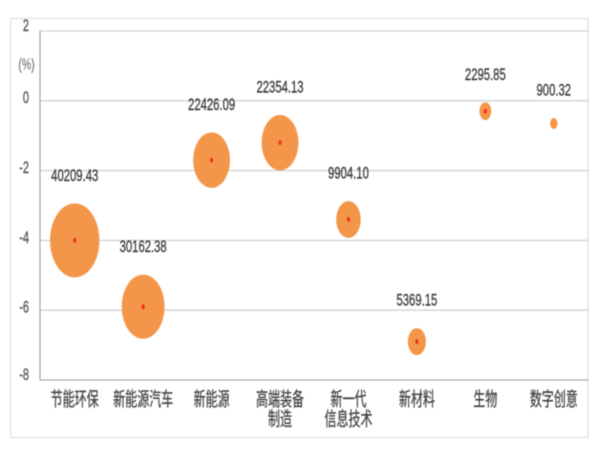 This screenshot has height=450, width=600. Describe the element at coordinates (24, 306) in the screenshot. I see `y-tick-label--6: -6` at that location.